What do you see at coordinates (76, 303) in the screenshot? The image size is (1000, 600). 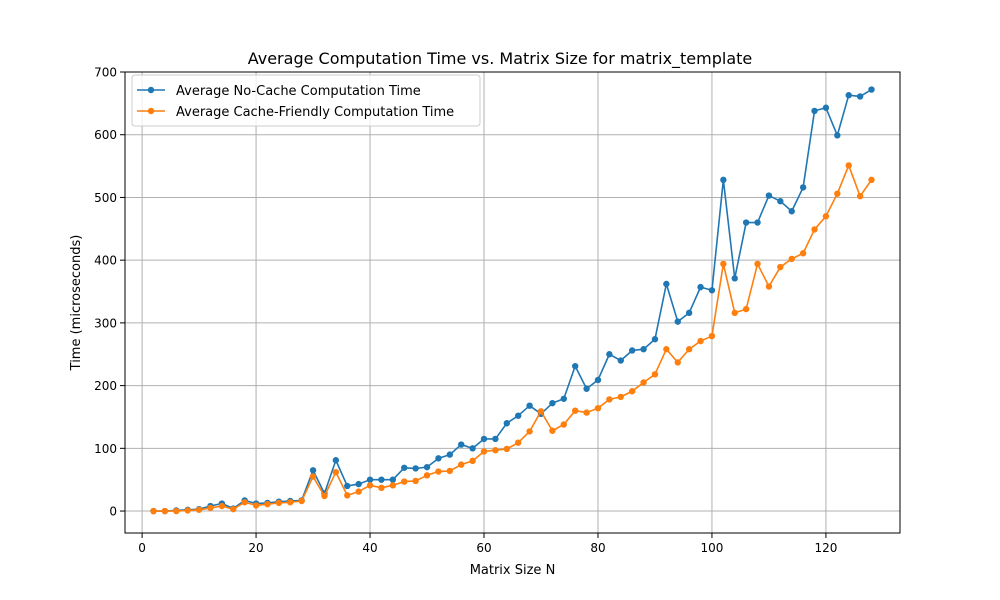 I see `y-axis-label: Time (microseconds)` at bounding box center [76, 303].